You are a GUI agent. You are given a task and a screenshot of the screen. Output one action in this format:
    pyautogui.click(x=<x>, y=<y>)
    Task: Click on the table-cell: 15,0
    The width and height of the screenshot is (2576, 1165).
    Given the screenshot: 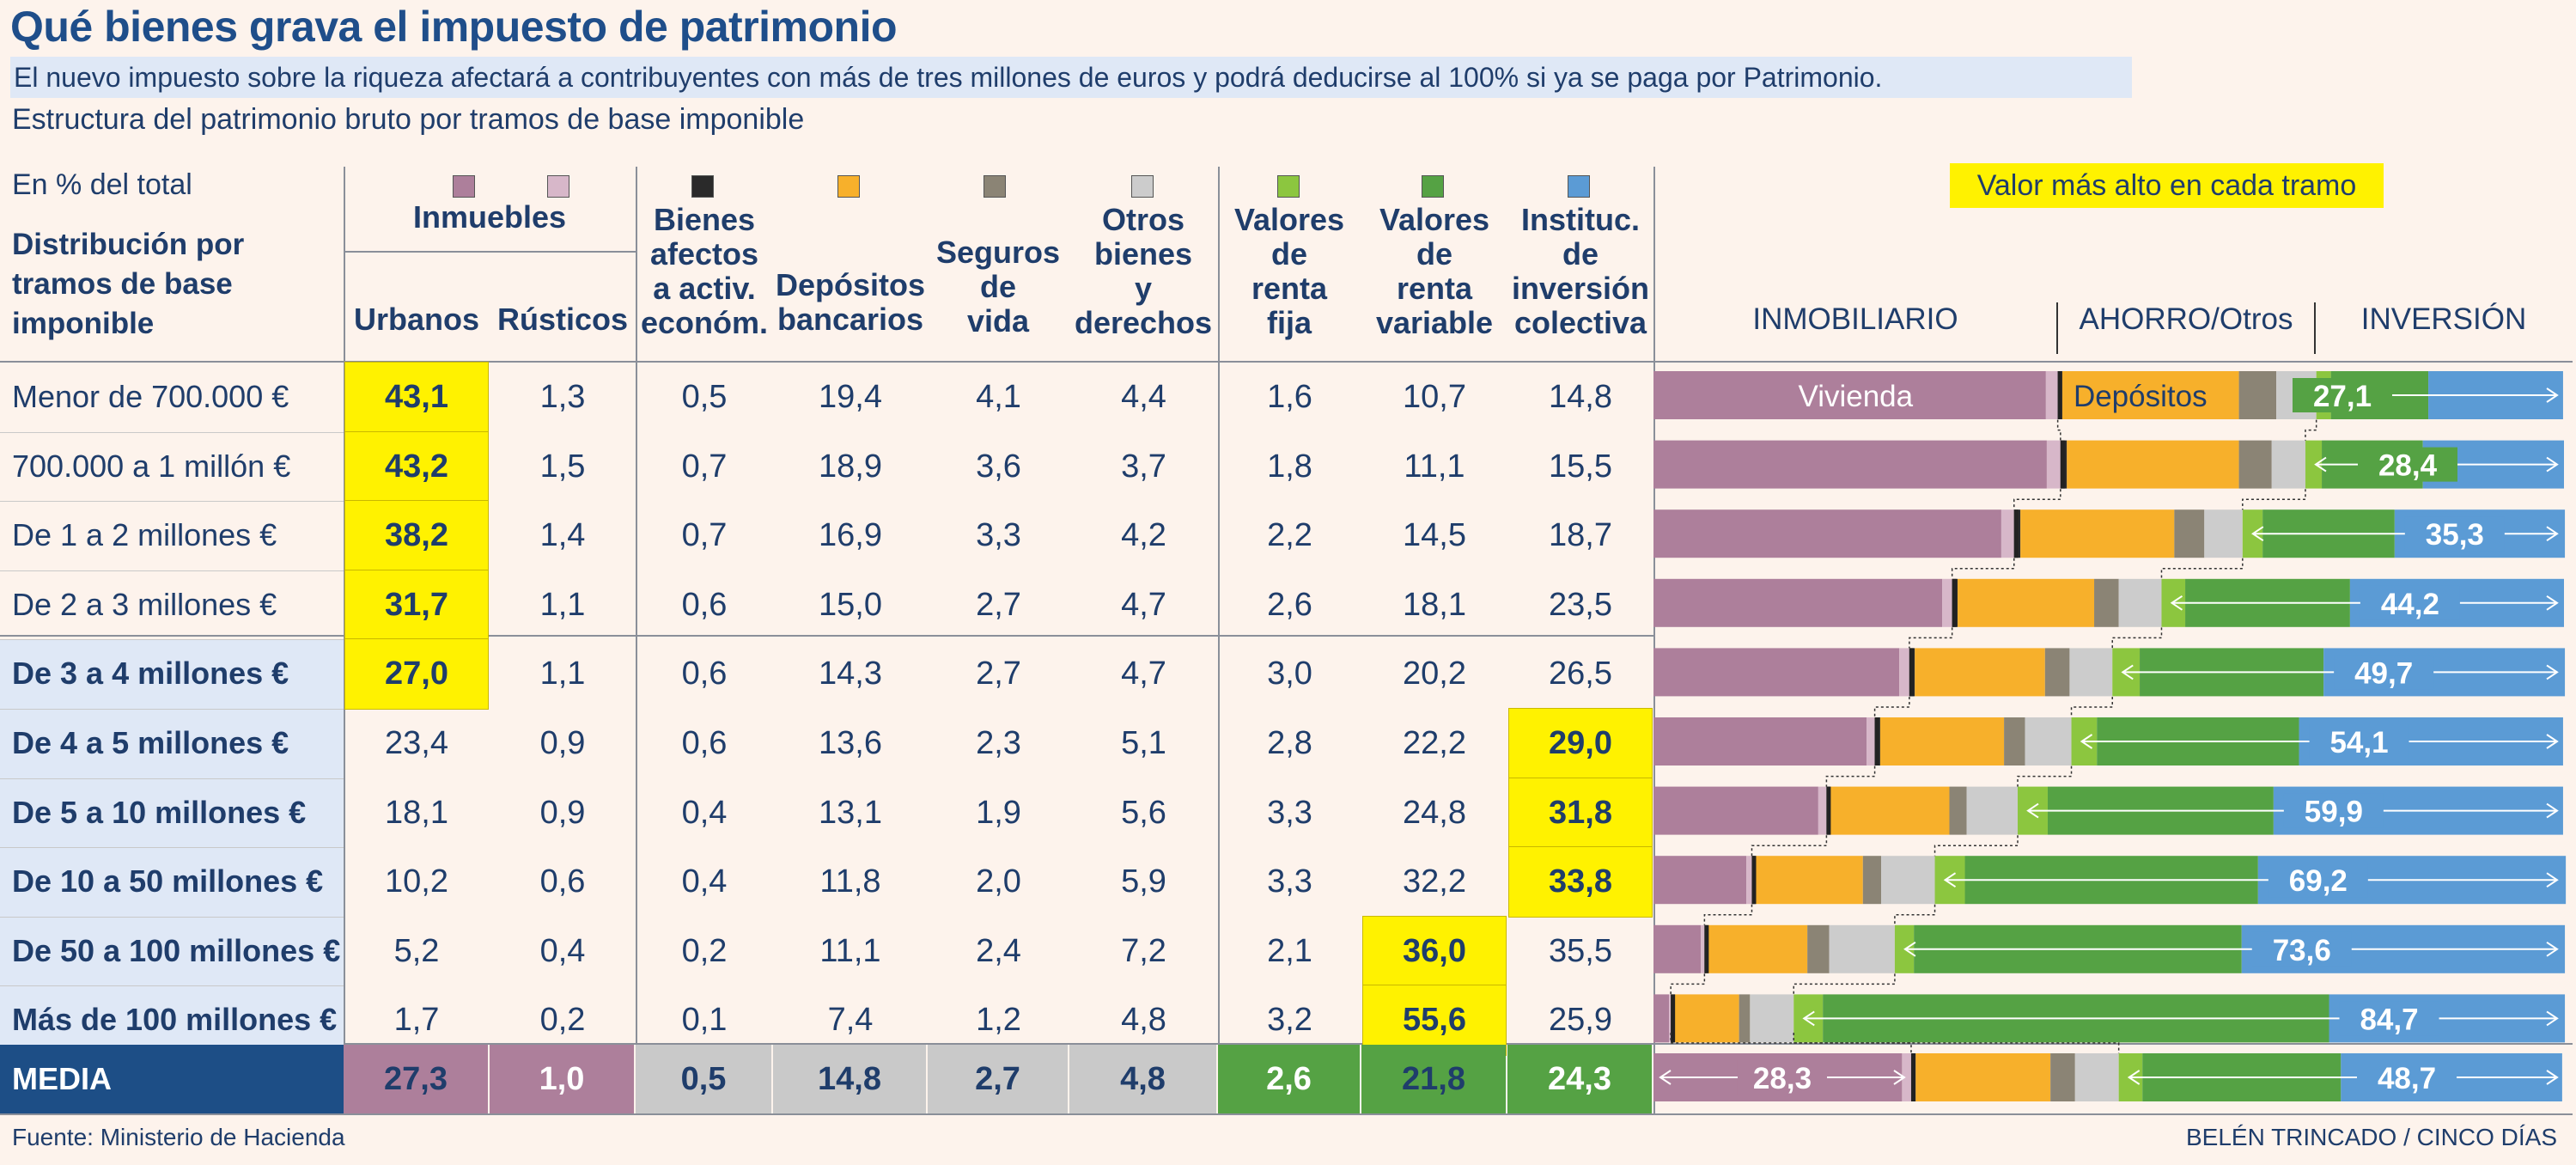 What is the action you would take?
    pyautogui.click(x=850, y=604)
    